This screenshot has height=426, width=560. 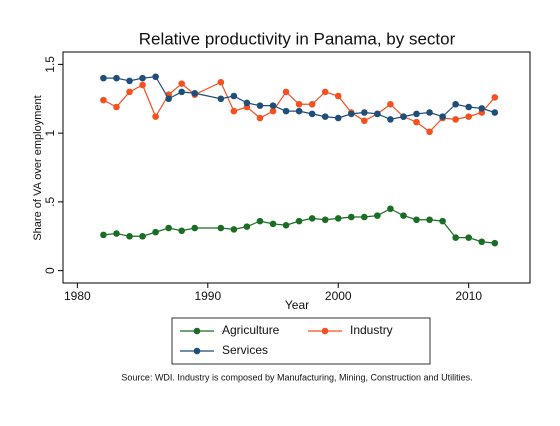 I want to click on legend-label: Industry, so click(x=371, y=330).